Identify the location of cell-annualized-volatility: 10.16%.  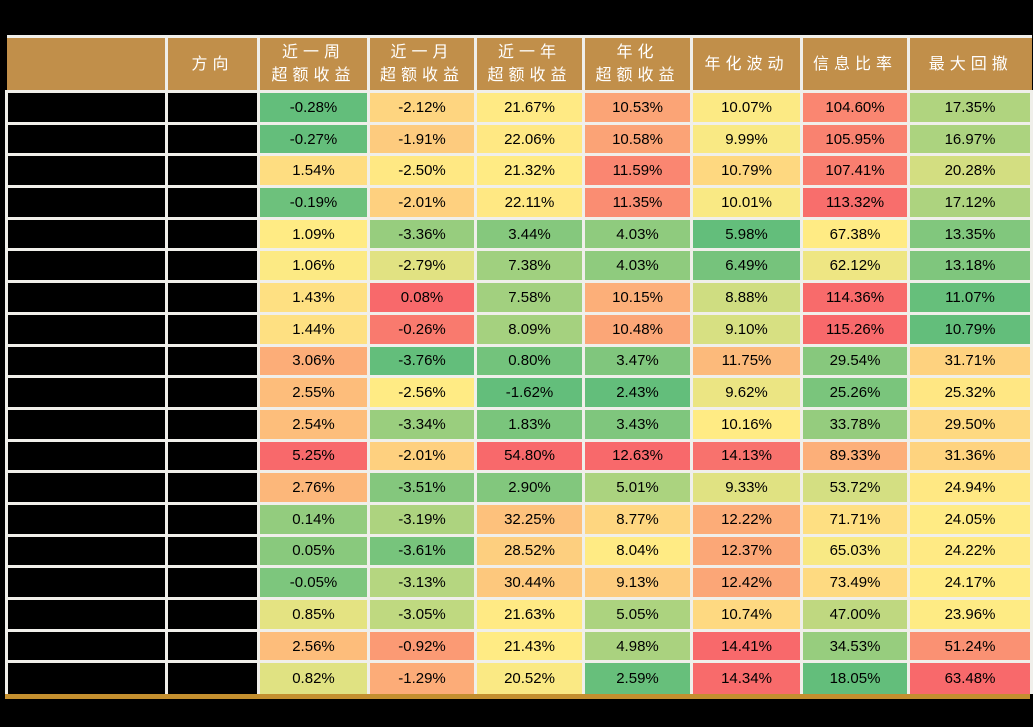
(746, 424).